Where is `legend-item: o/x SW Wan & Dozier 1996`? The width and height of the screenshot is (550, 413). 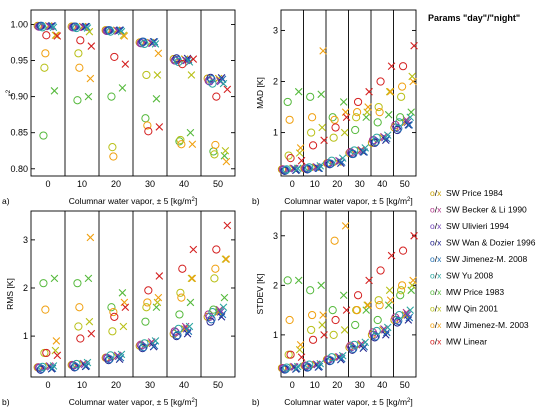 legend-item: o/x SW Wan & Dozier 1996 is located at coordinates (483, 243).